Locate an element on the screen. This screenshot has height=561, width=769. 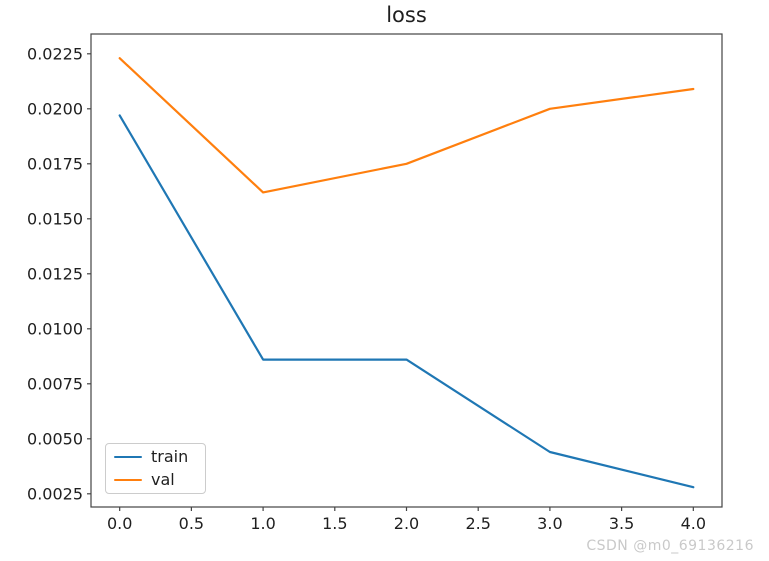
y-tick-label: 0.0175 is located at coordinates (55, 163).